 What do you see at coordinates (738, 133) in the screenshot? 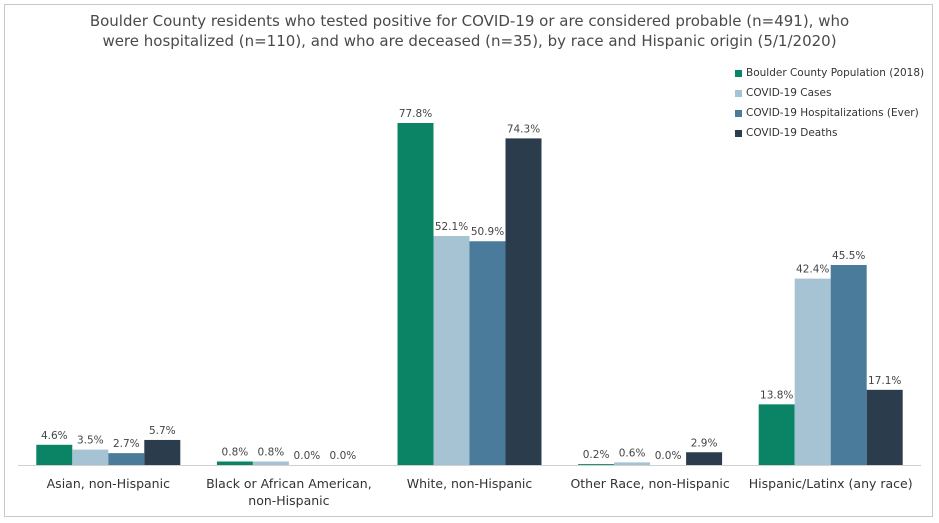
I see `legend-swatch-deaths` at bounding box center [738, 133].